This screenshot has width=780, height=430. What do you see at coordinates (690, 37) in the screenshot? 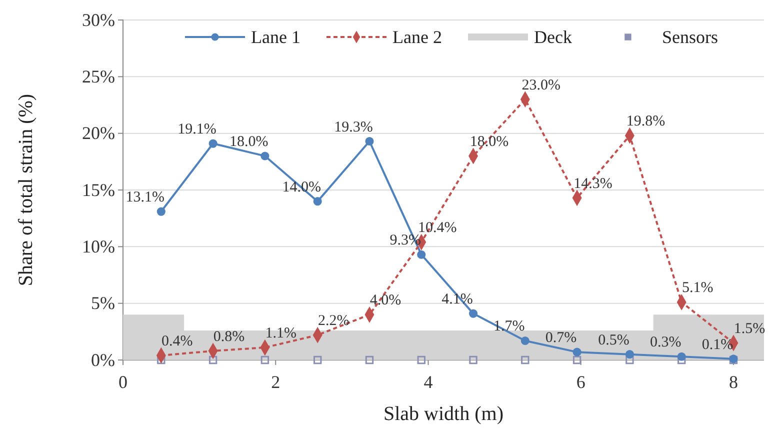
I see `legend-label: Sensors` at bounding box center [690, 37].